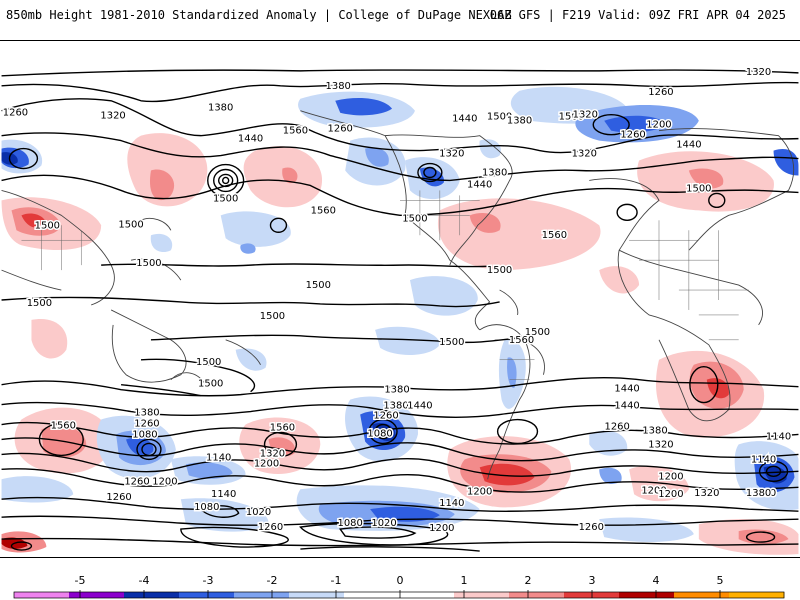  I want to click on colorbar-outline, so click(399, 595).